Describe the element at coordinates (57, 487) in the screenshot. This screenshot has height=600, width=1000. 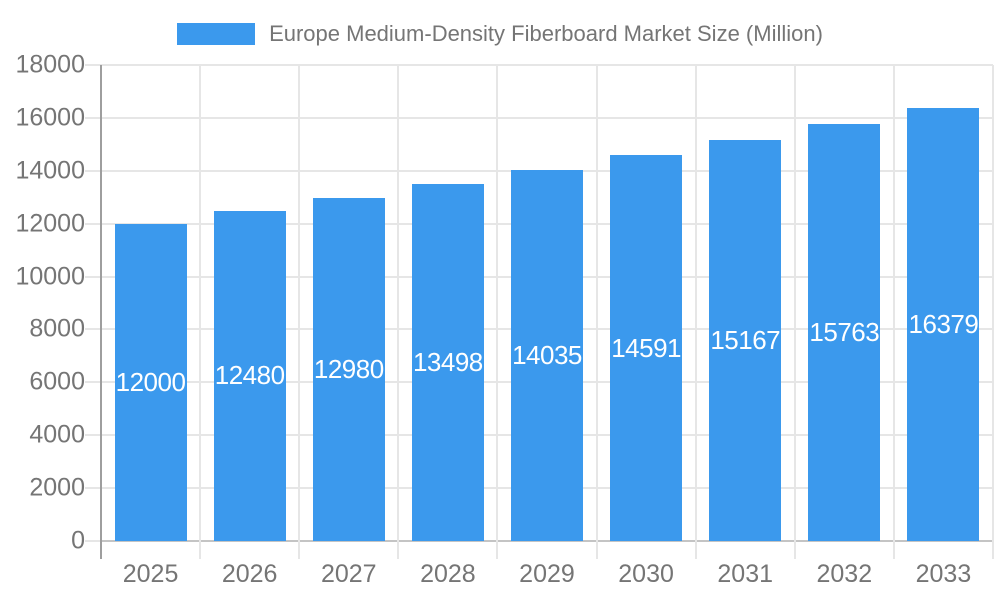
I see `y-axis-tick-label: 2000` at that location.